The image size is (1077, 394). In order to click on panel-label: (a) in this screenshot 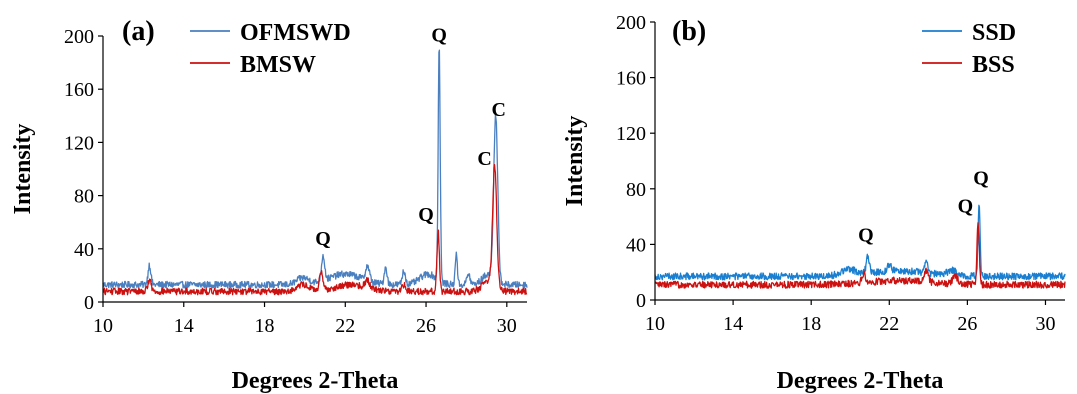, I will do `click(138, 31)`.